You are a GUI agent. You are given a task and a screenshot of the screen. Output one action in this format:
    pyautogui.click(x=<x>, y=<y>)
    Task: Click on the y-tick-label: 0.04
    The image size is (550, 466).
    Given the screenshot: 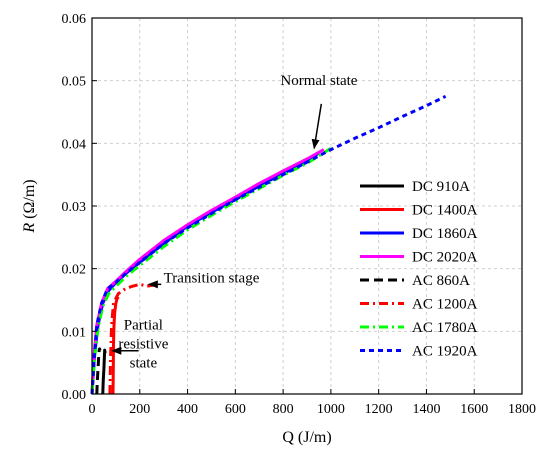 What is the action you would take?
    pyautogui.click(x=74, y=144)
    